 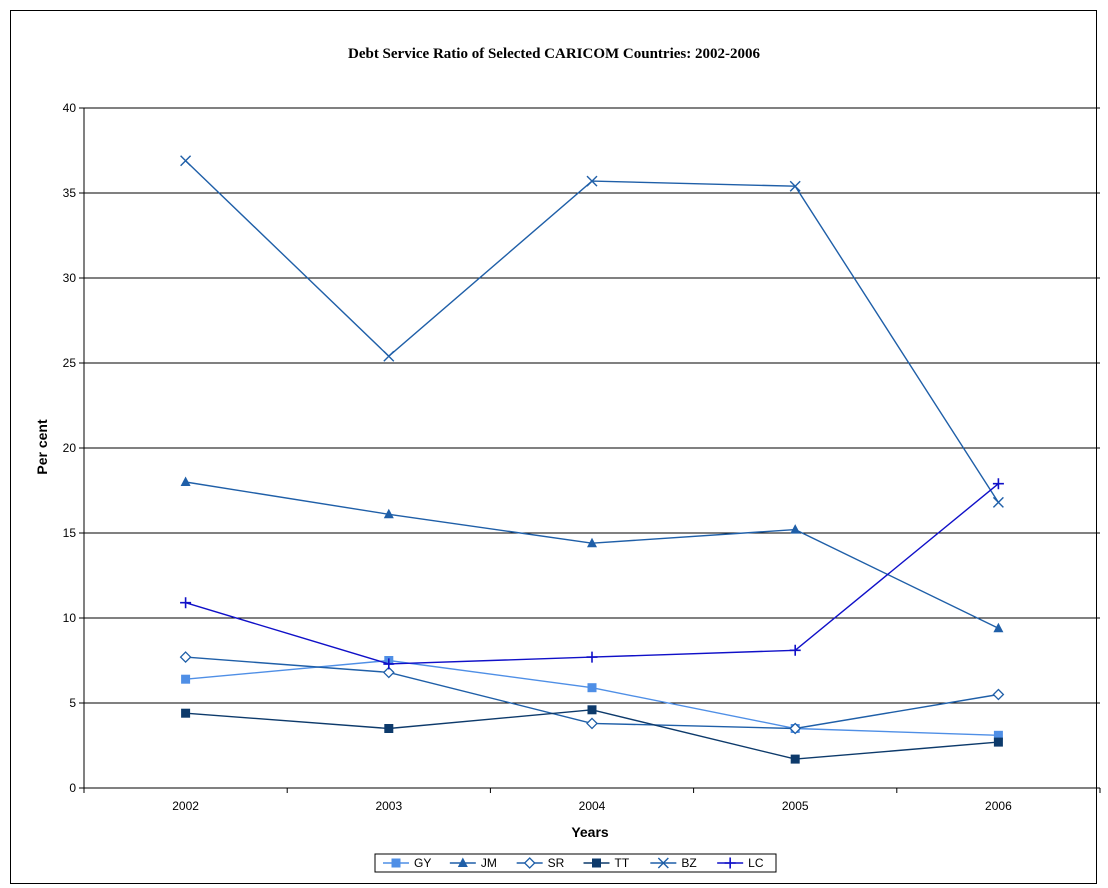 I want to click on x-tick-label: 2006, so click(x=998, y=806).